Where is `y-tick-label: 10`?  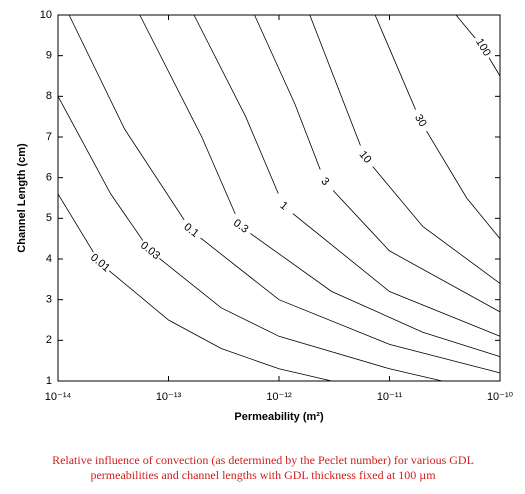
y-tick-label: 10 is located at coordinates (46, 15).